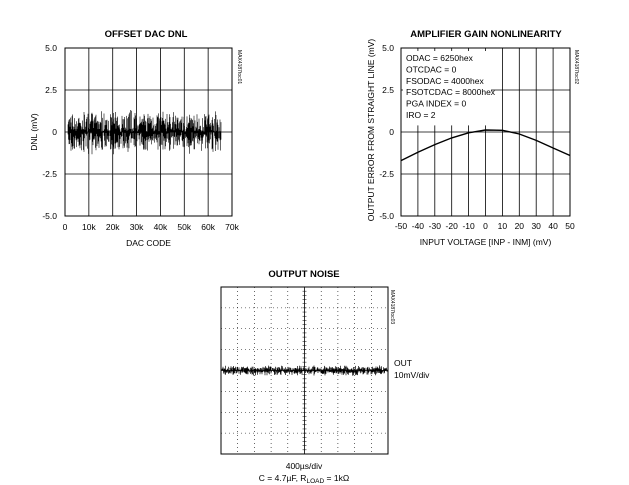 This screenshot has width=629, height=485. What do you see at coordinates (392, 307) in the screenshot?
I see `noise-watermark: MAX4187toc03` at bounding box center [392, 307].